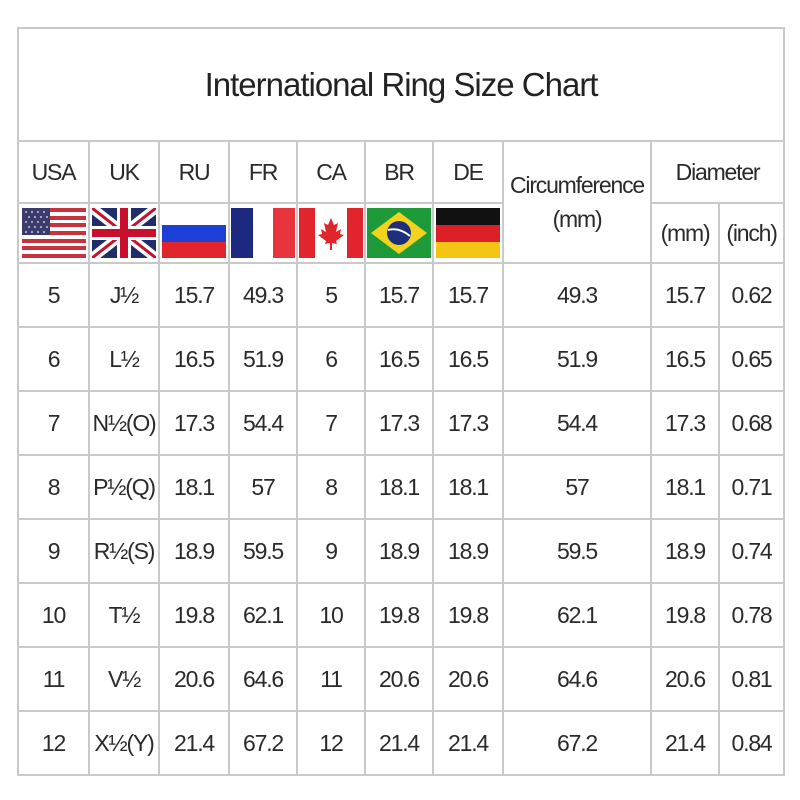 This screenshot has height=800, width=800. I want to click on header-diameter-mm: (mm), so click(685, 233).